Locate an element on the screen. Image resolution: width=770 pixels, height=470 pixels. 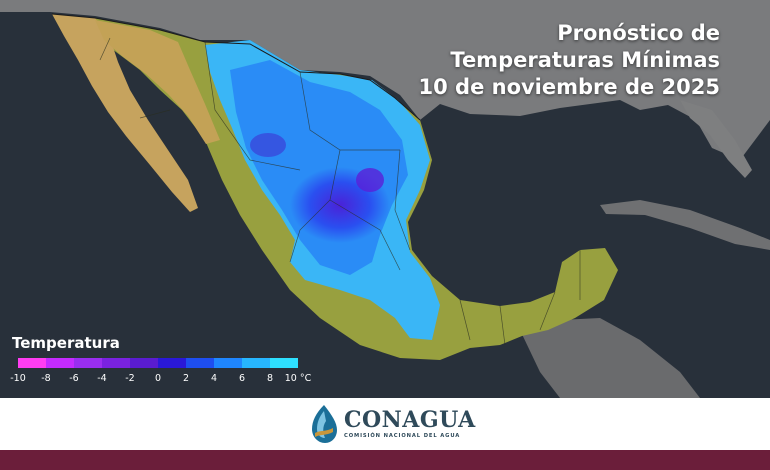
water-drop-icon is located at coordinates (324, 424).